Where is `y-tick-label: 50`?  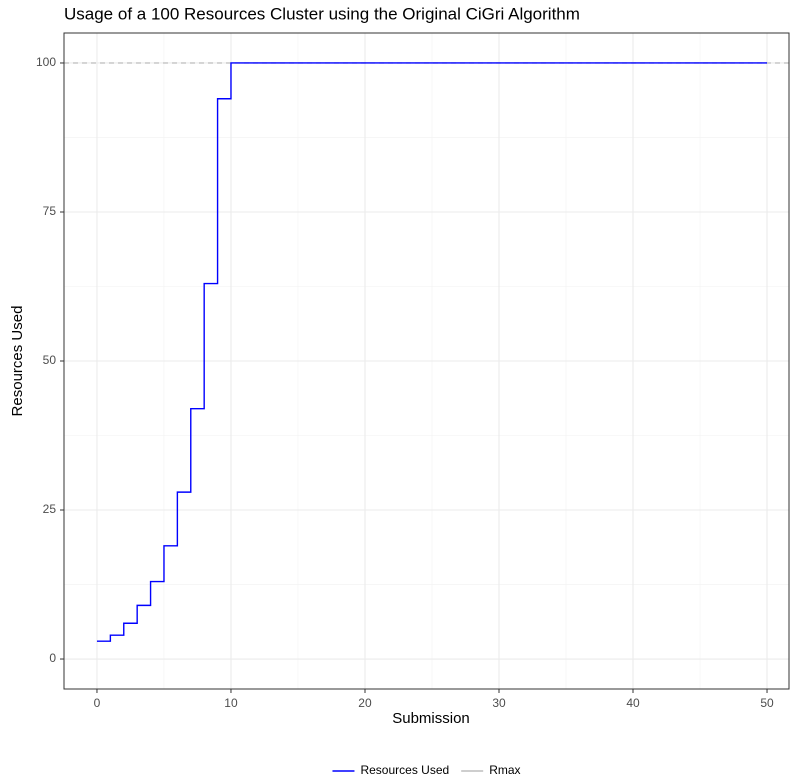 y-tick-label: 50 is located at coordinates (50, 360).